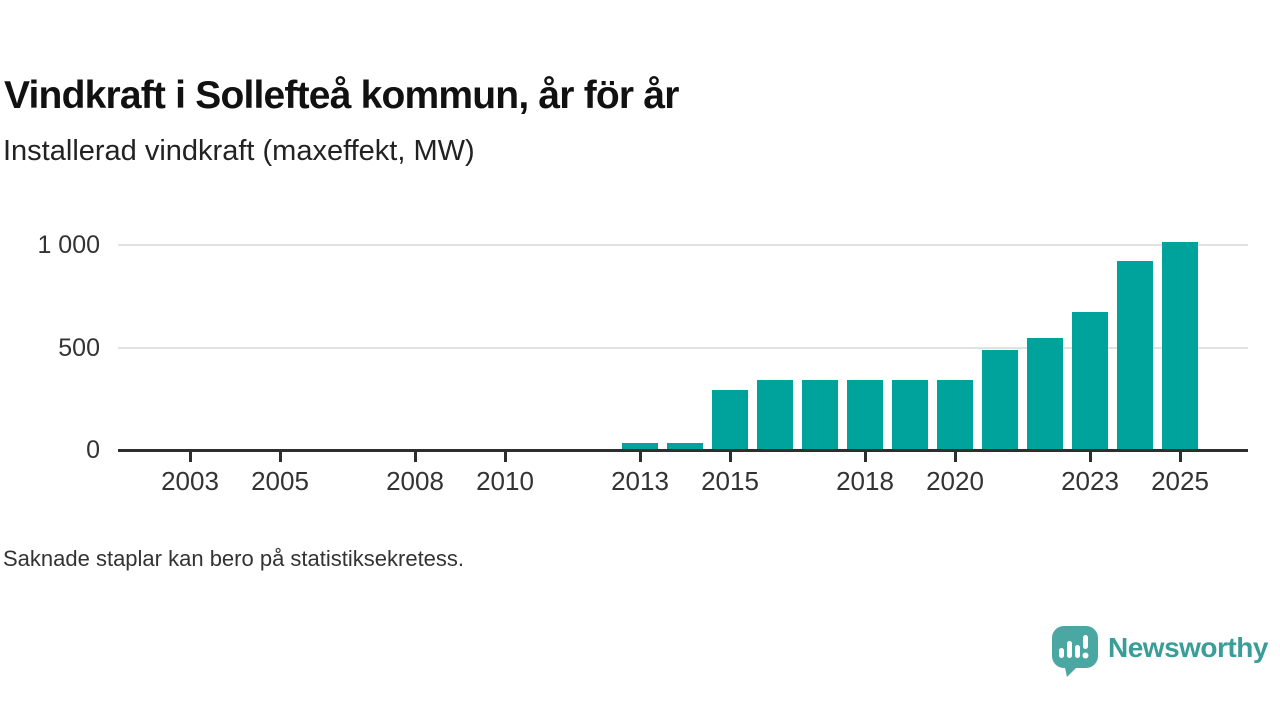  I want to click on x-axis-label-2013: 2013, so click(640, 481).